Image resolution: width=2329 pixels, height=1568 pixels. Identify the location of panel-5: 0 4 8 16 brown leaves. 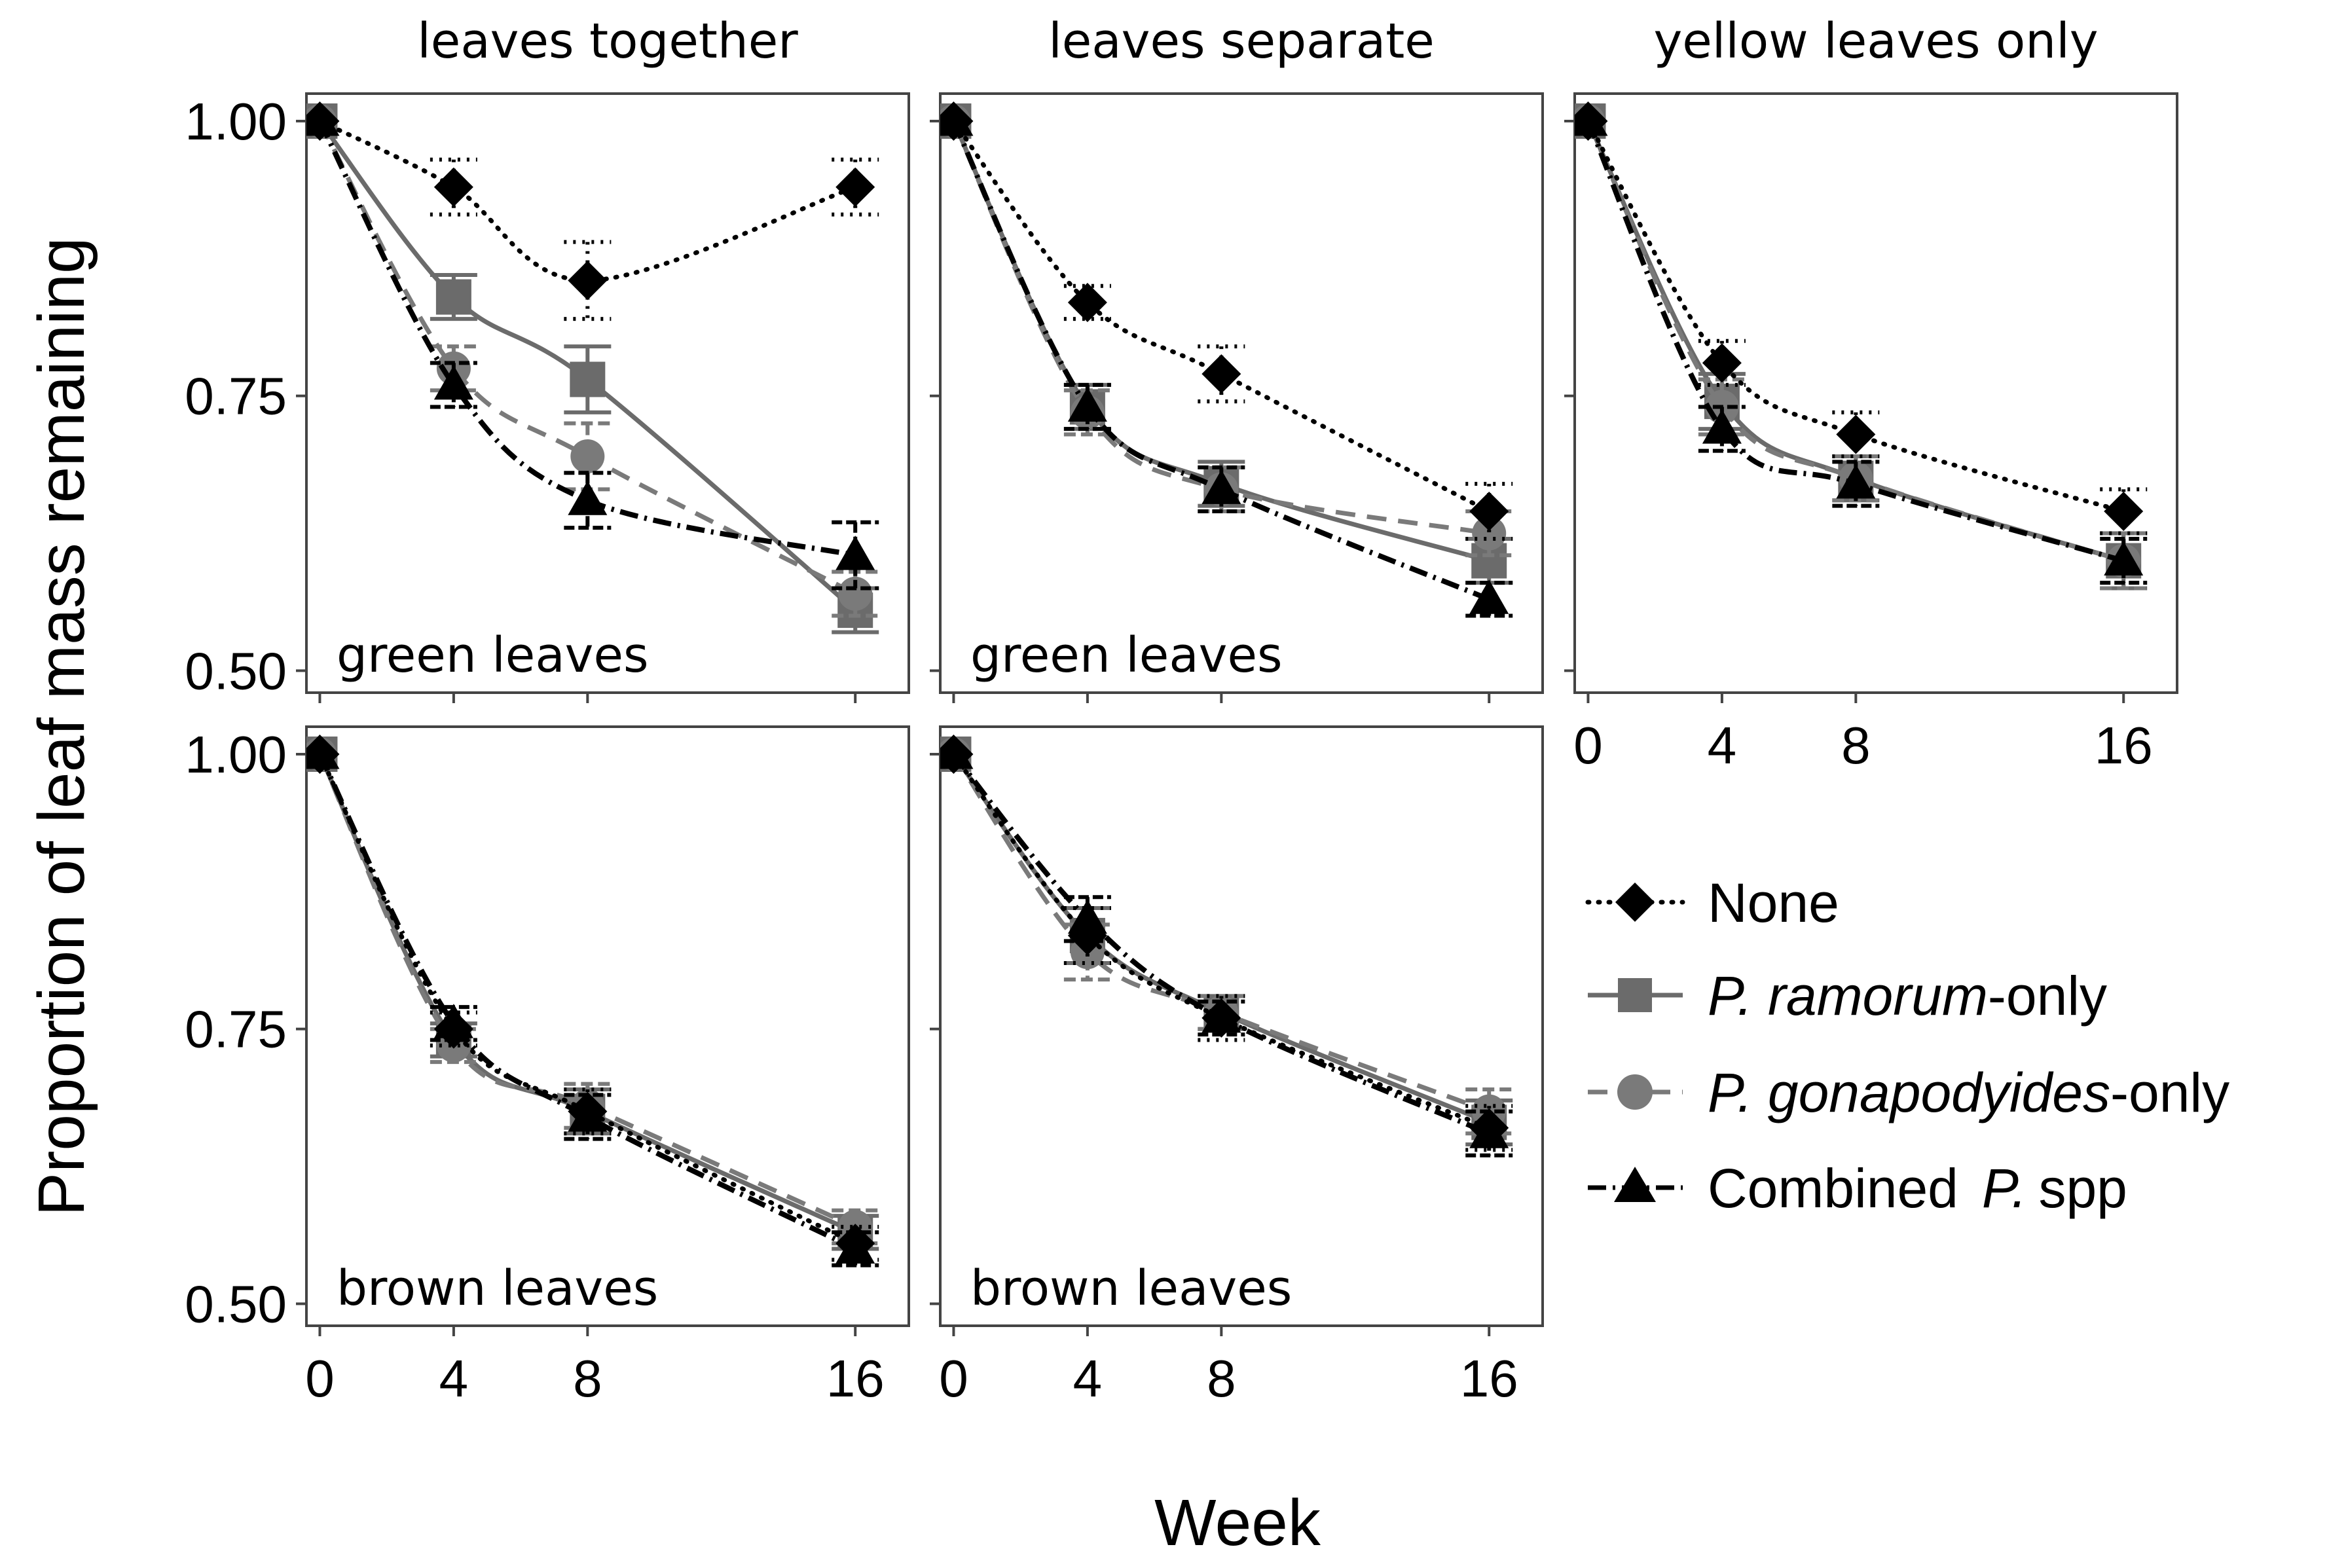
(1237, 1066).